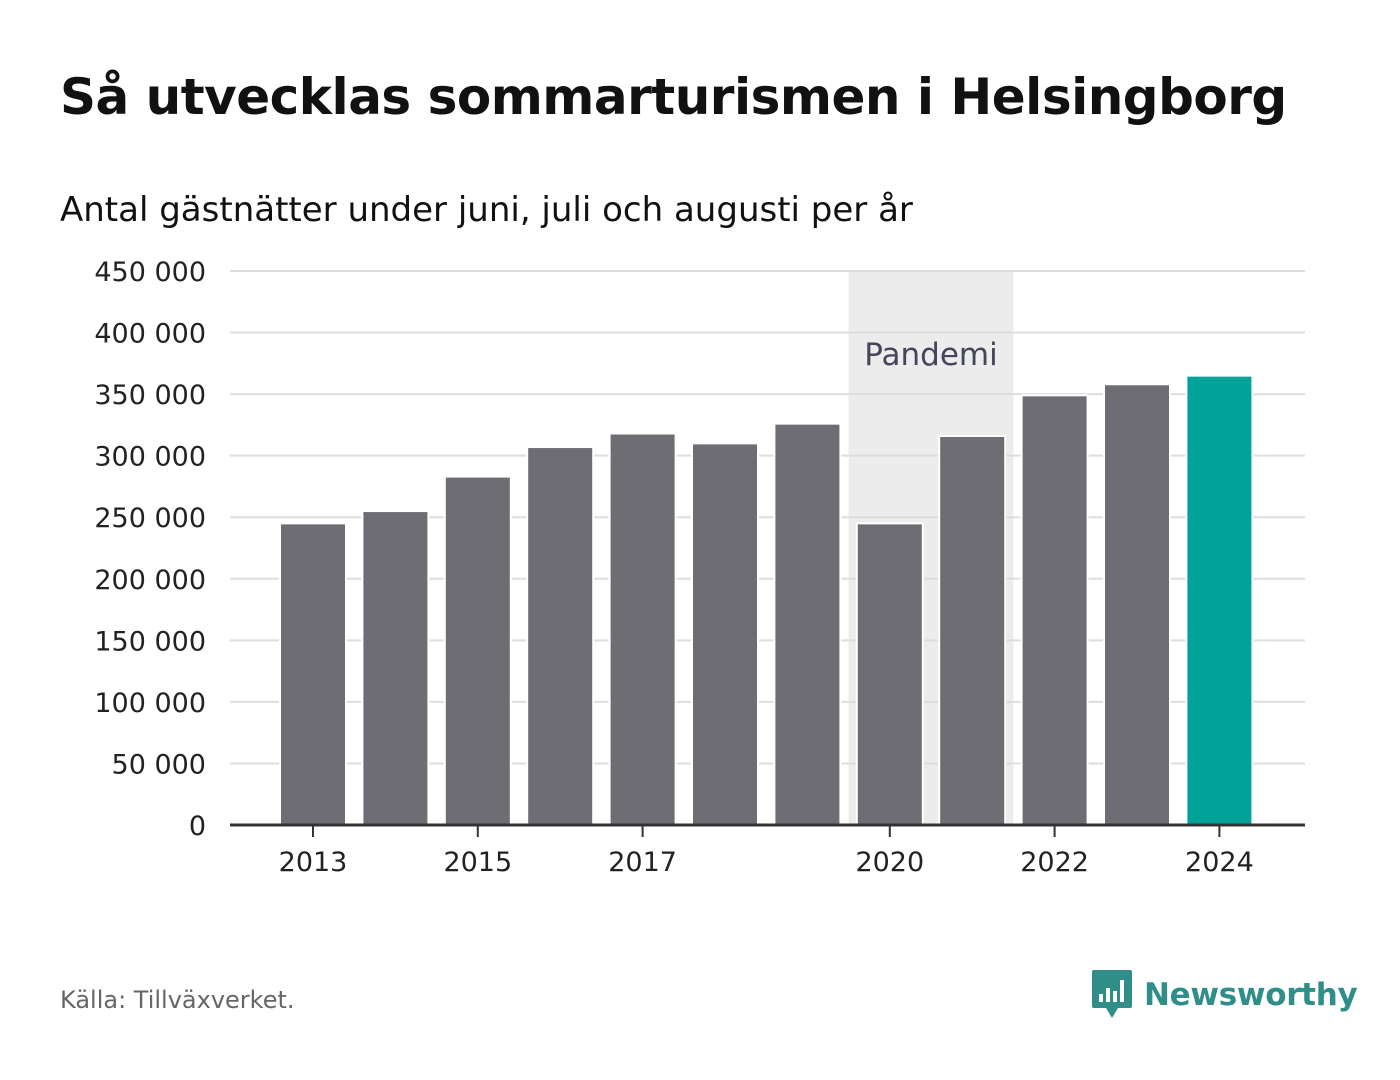 This screenshot has height=1080, width=1400. What do you see at coordinates (150, 580) in the screenshot?
I see `y-tick-label: 200 000` at bounding box center [150, 580].